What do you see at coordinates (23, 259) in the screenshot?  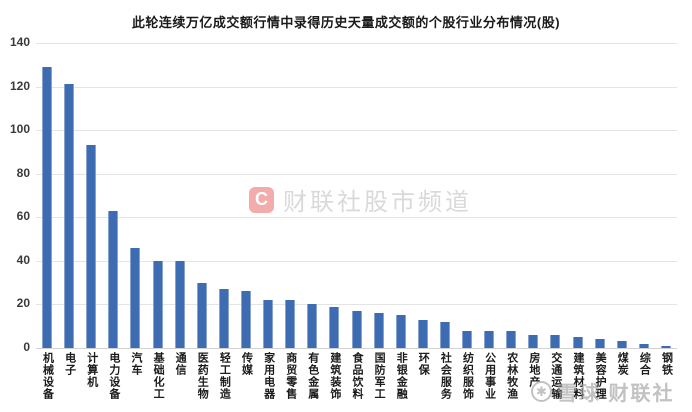 I see `y-axis-tick-40: 40` at bounding box center [23, 259].